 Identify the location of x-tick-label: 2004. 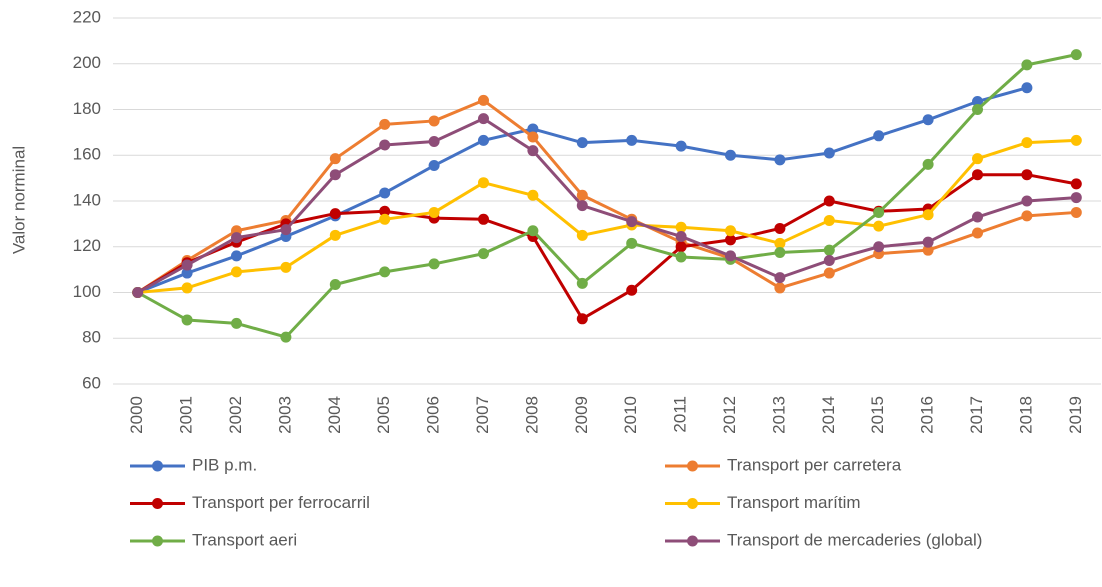
(334, 415).